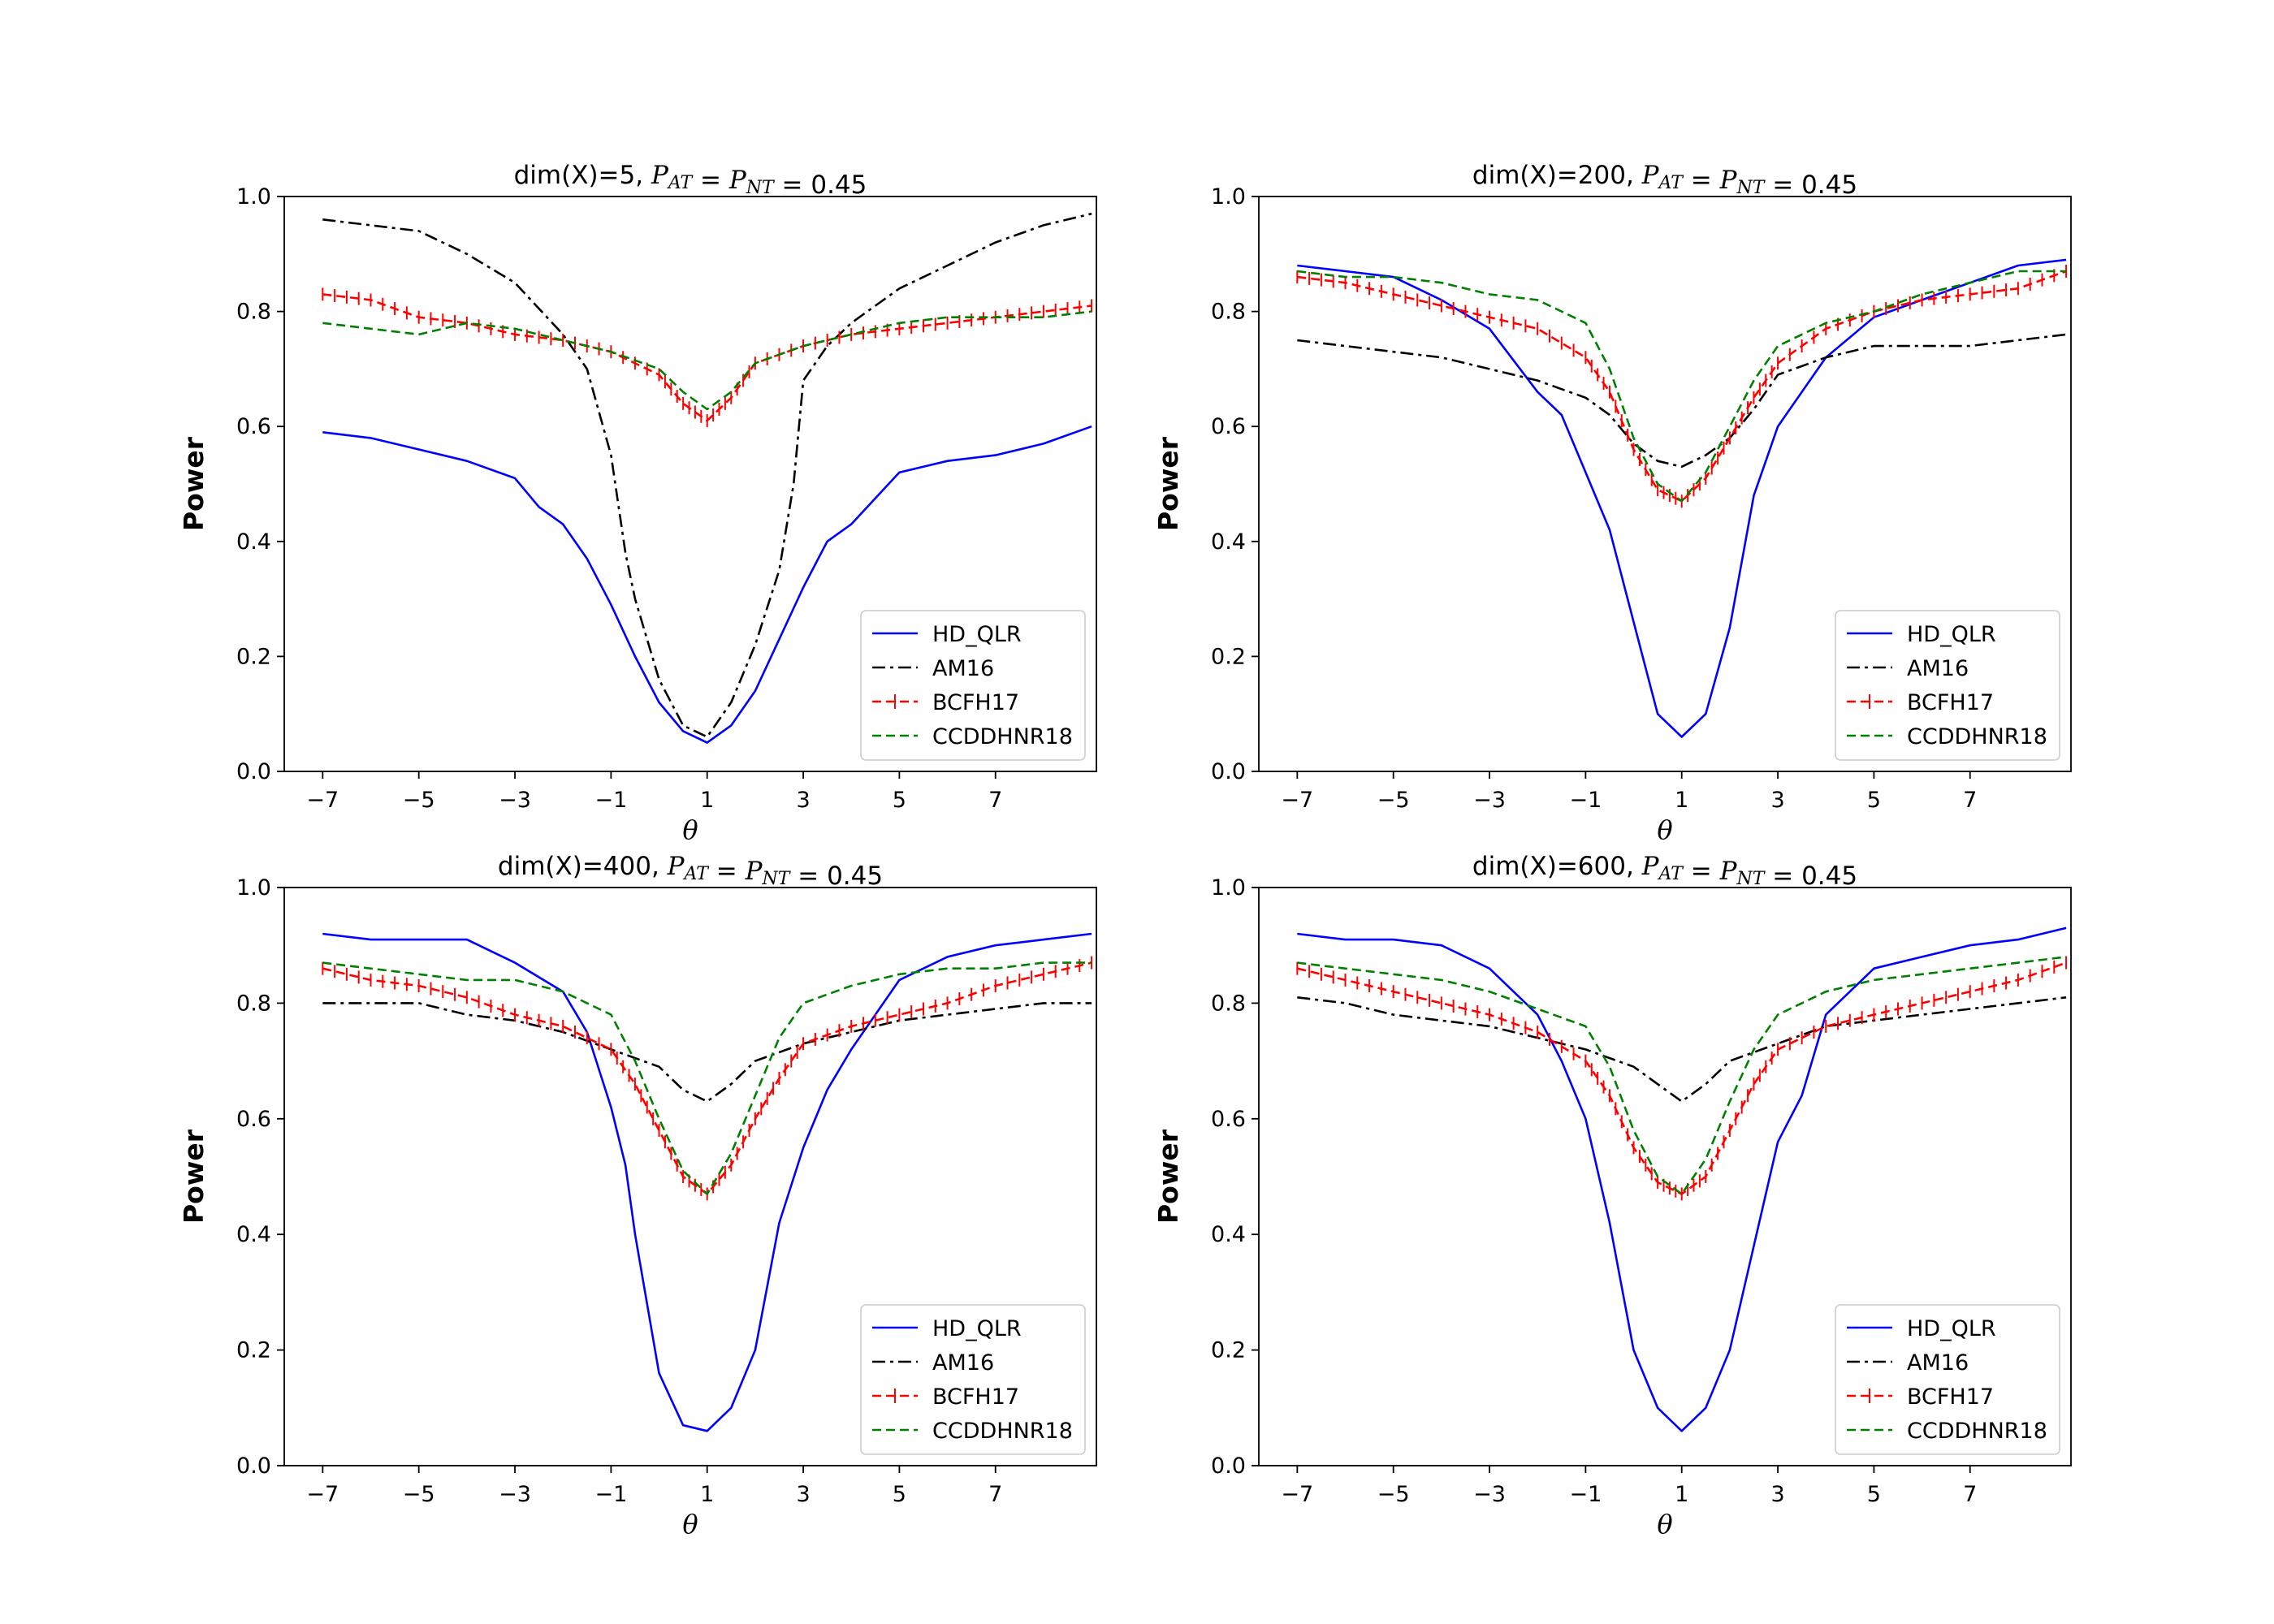 The width and height of the screenshot is (2274, 1624). I want to click on subplot-title: dim(X)=5, PAT = PNT = 0.45, so click(690, 181).